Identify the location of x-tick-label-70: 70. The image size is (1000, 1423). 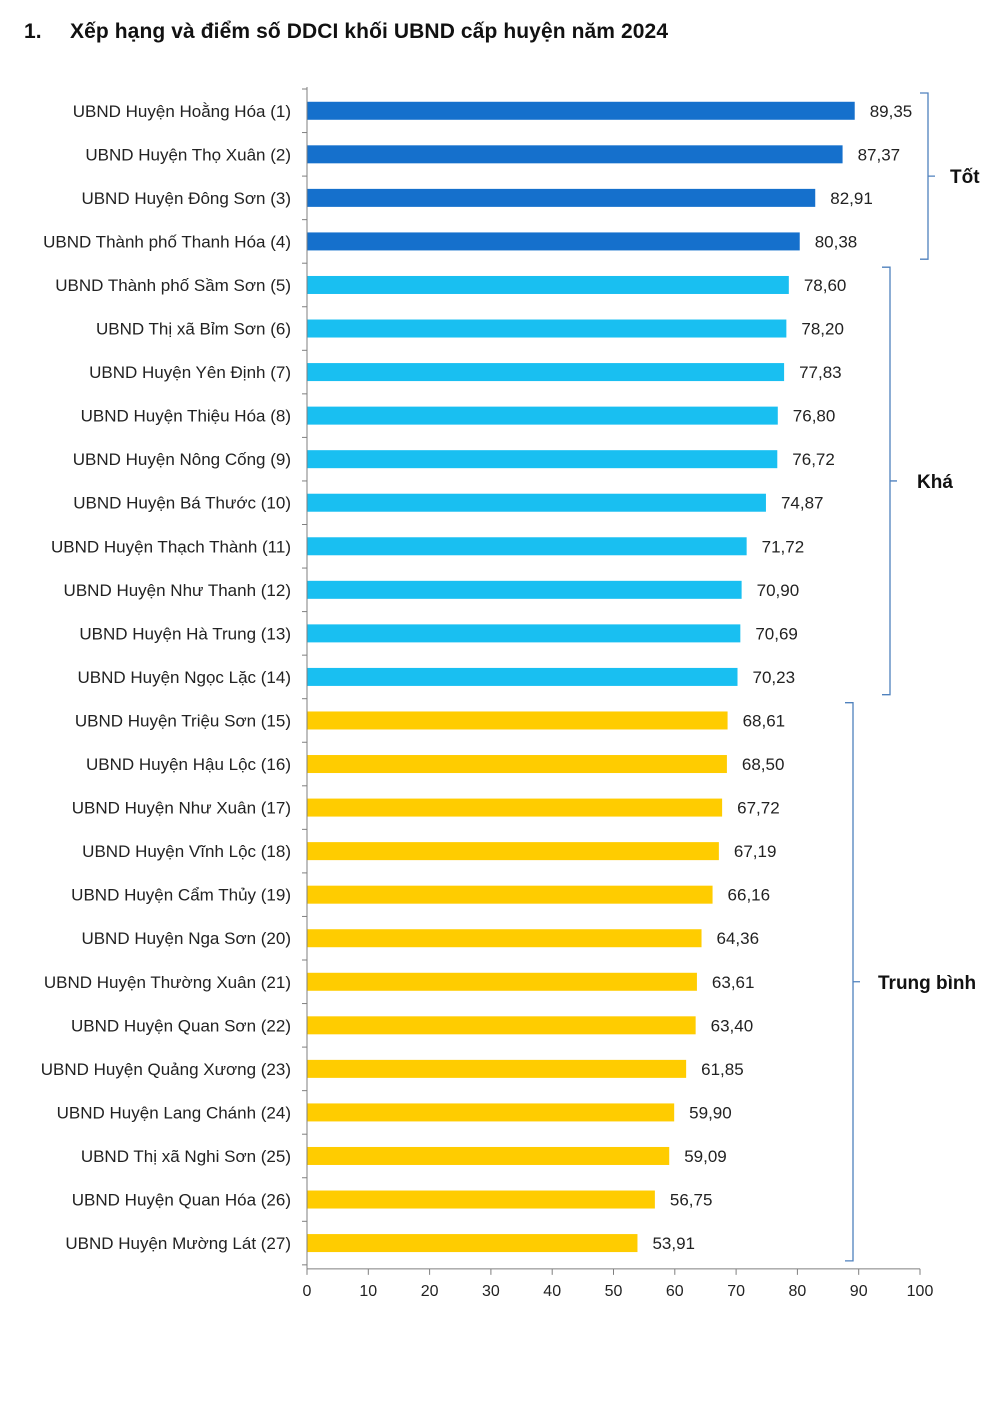
(736, 1291).